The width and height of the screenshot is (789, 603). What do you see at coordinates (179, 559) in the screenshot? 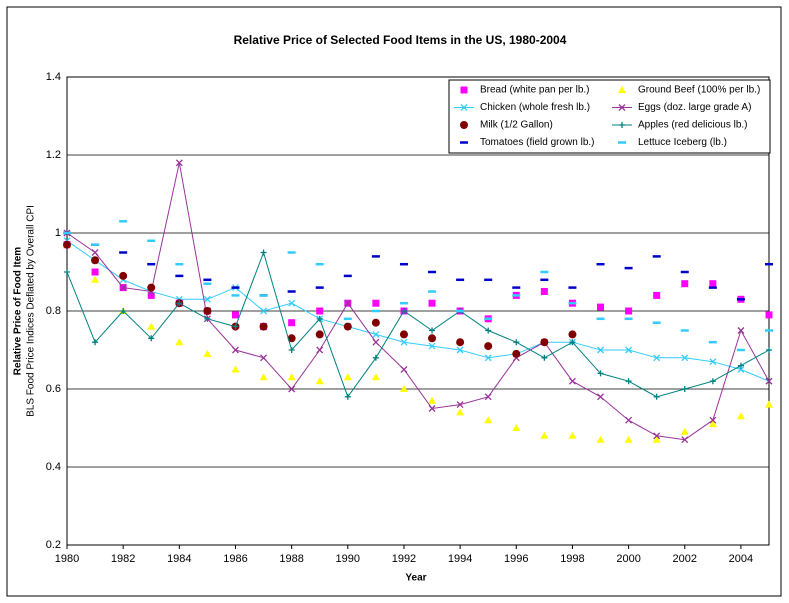
I see `x-tick-label: 1984` at bounding box center [179, 559].